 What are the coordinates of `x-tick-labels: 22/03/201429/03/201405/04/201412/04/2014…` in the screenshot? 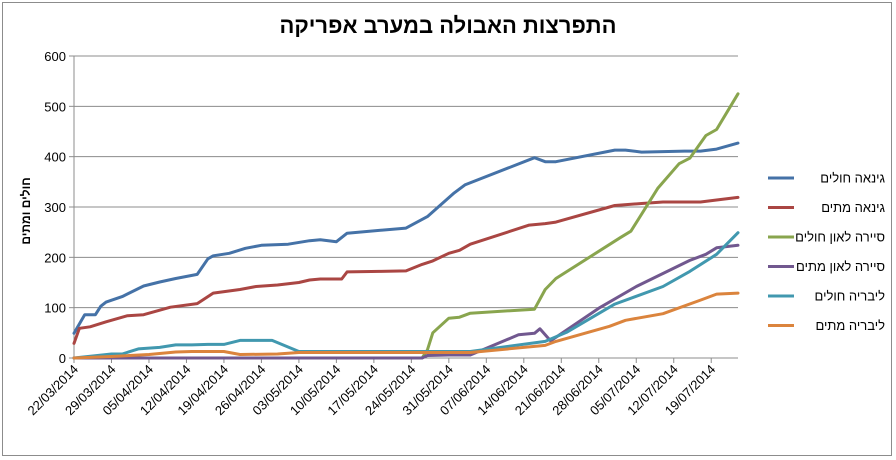 It's located at (371, 390).